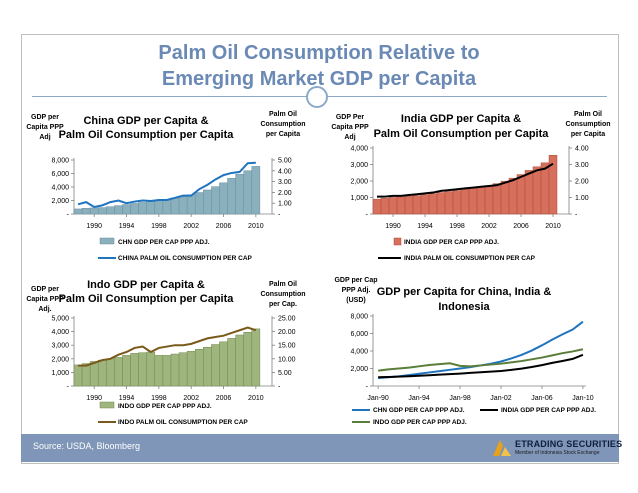 This screenshot has width=638, height=493. I want to click on legend-line-label: INDO GDP PER CAP PPP ADJ., so click(420, 422).